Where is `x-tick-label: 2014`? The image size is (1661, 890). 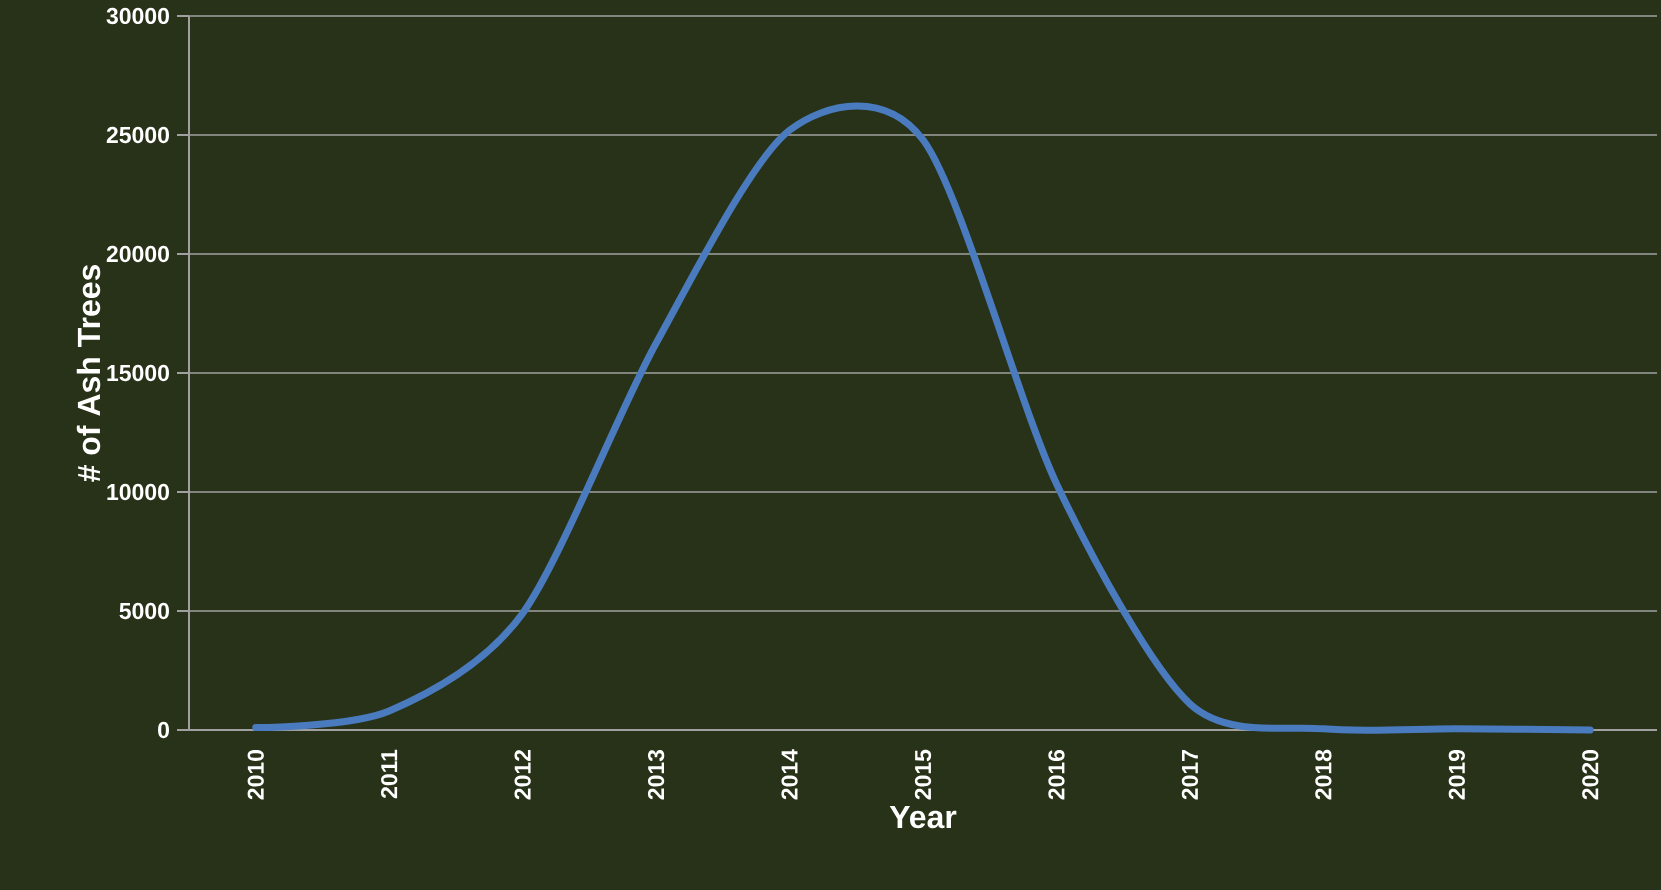
x-tick-label: 2014 is located at coordinates (789, 774).